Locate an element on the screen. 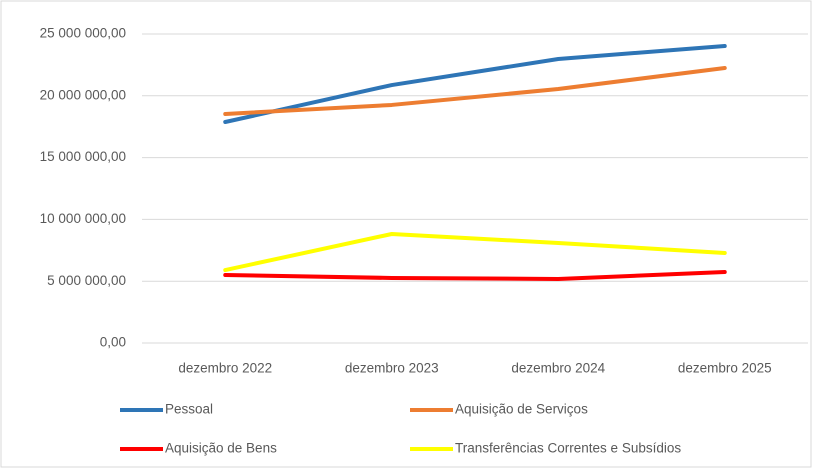  legend-label: Transferências Correntes e Subsídios is located at coordinates (568, 448).